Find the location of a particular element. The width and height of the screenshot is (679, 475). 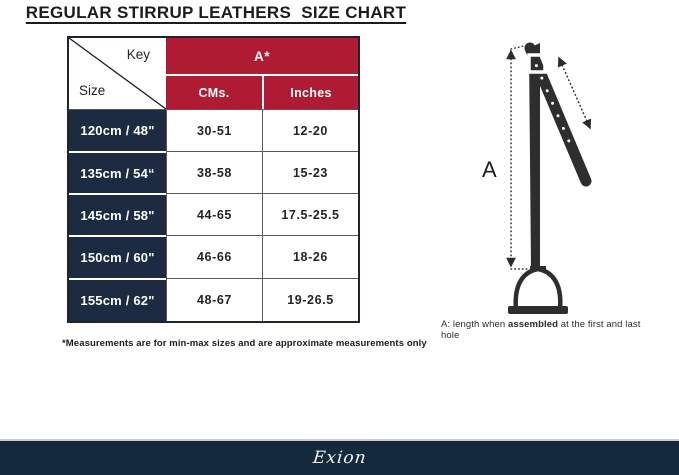

caption-prefix: A: length when is located at coordinates (474, 324).